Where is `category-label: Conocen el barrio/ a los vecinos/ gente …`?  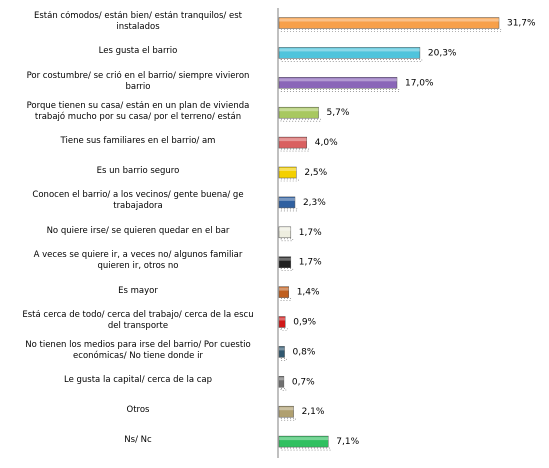 category-label: Conocen el barrio/ a los vecinos/ gente … is located at coordinates (138, 201).